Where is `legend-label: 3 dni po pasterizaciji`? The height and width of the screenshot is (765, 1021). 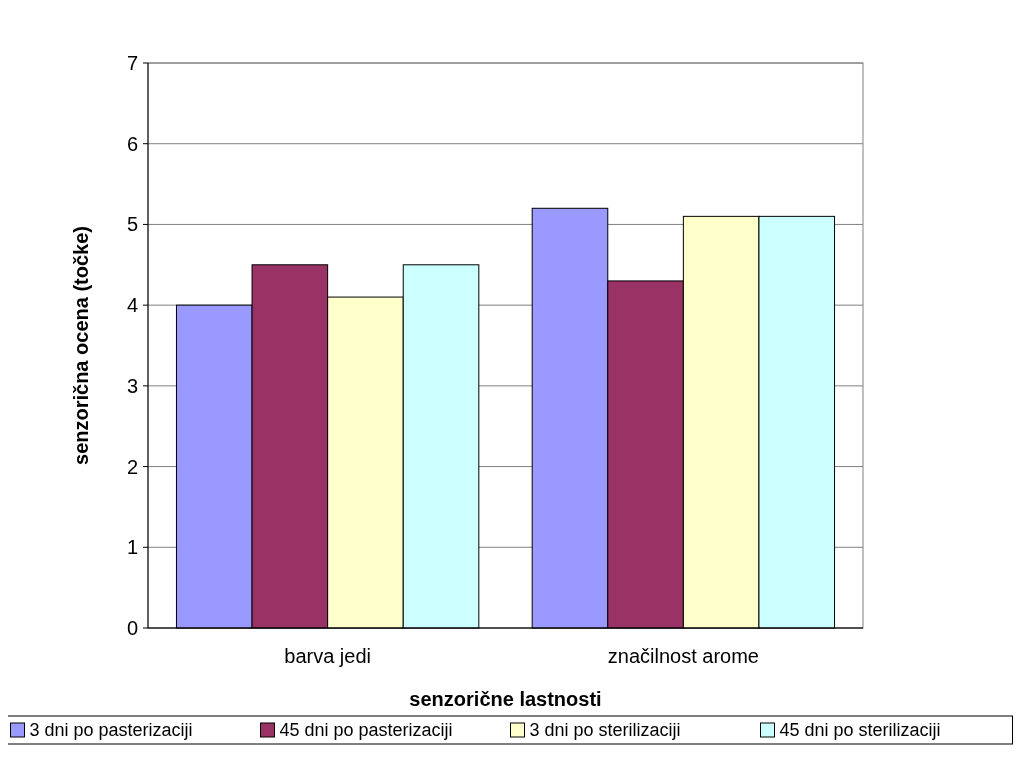 legend-label: 3 dni po pasterizaciji is located at coordinates (111, 730).